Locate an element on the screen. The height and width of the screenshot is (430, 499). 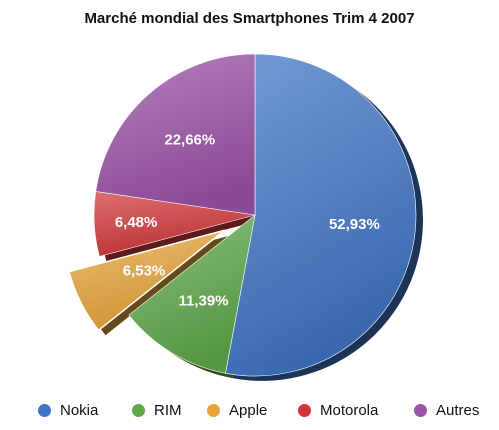
legend-item-rim: RIM is located at coordinates (157, 410).